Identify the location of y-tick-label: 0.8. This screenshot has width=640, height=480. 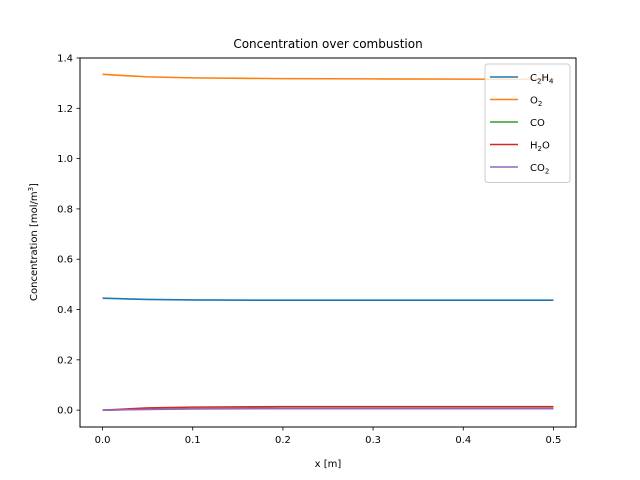
(65, 209).